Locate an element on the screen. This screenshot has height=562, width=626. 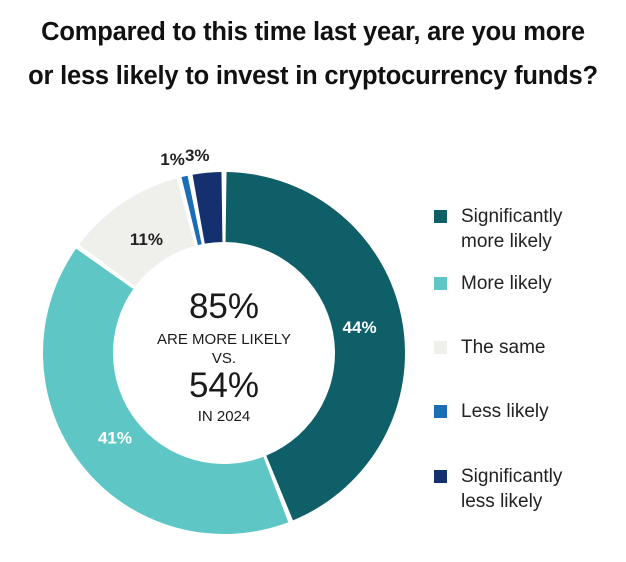
legend-item-significantly-more-likely: Significantly more likely is located at coordinates (522, 229).